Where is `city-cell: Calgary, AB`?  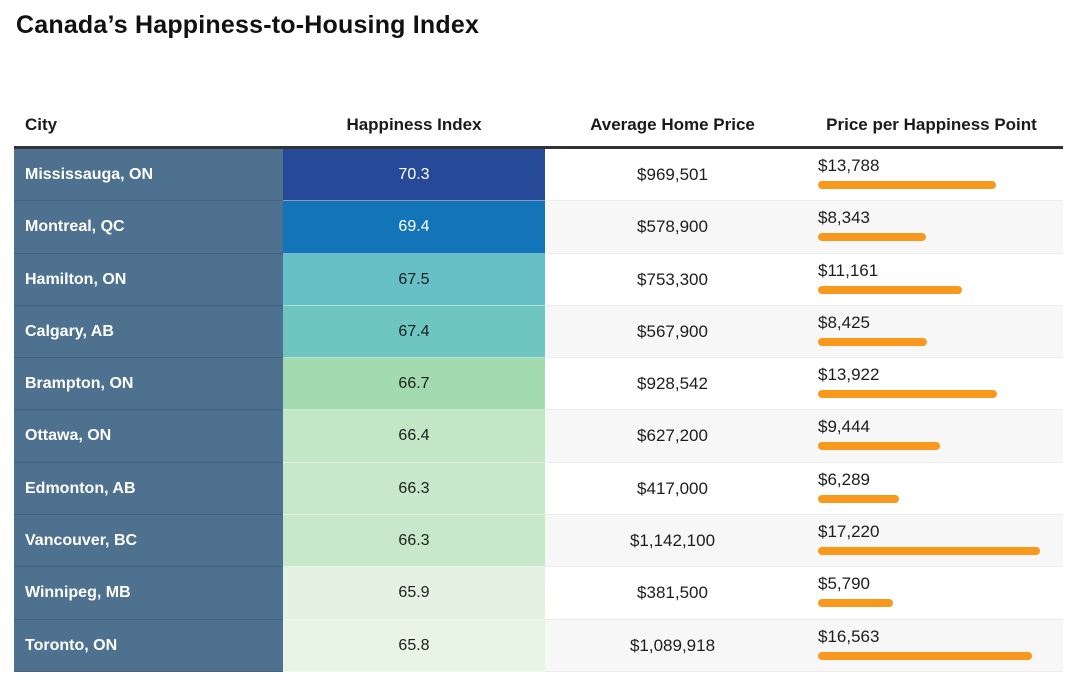 city-cell: Calgary, AB is located at coordinates (148, 332).